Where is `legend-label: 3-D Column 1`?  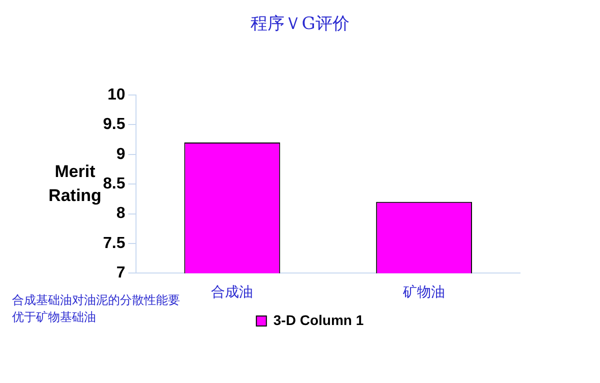 legend-label: 3-D Column 1 is located at coordinates (318, 320).